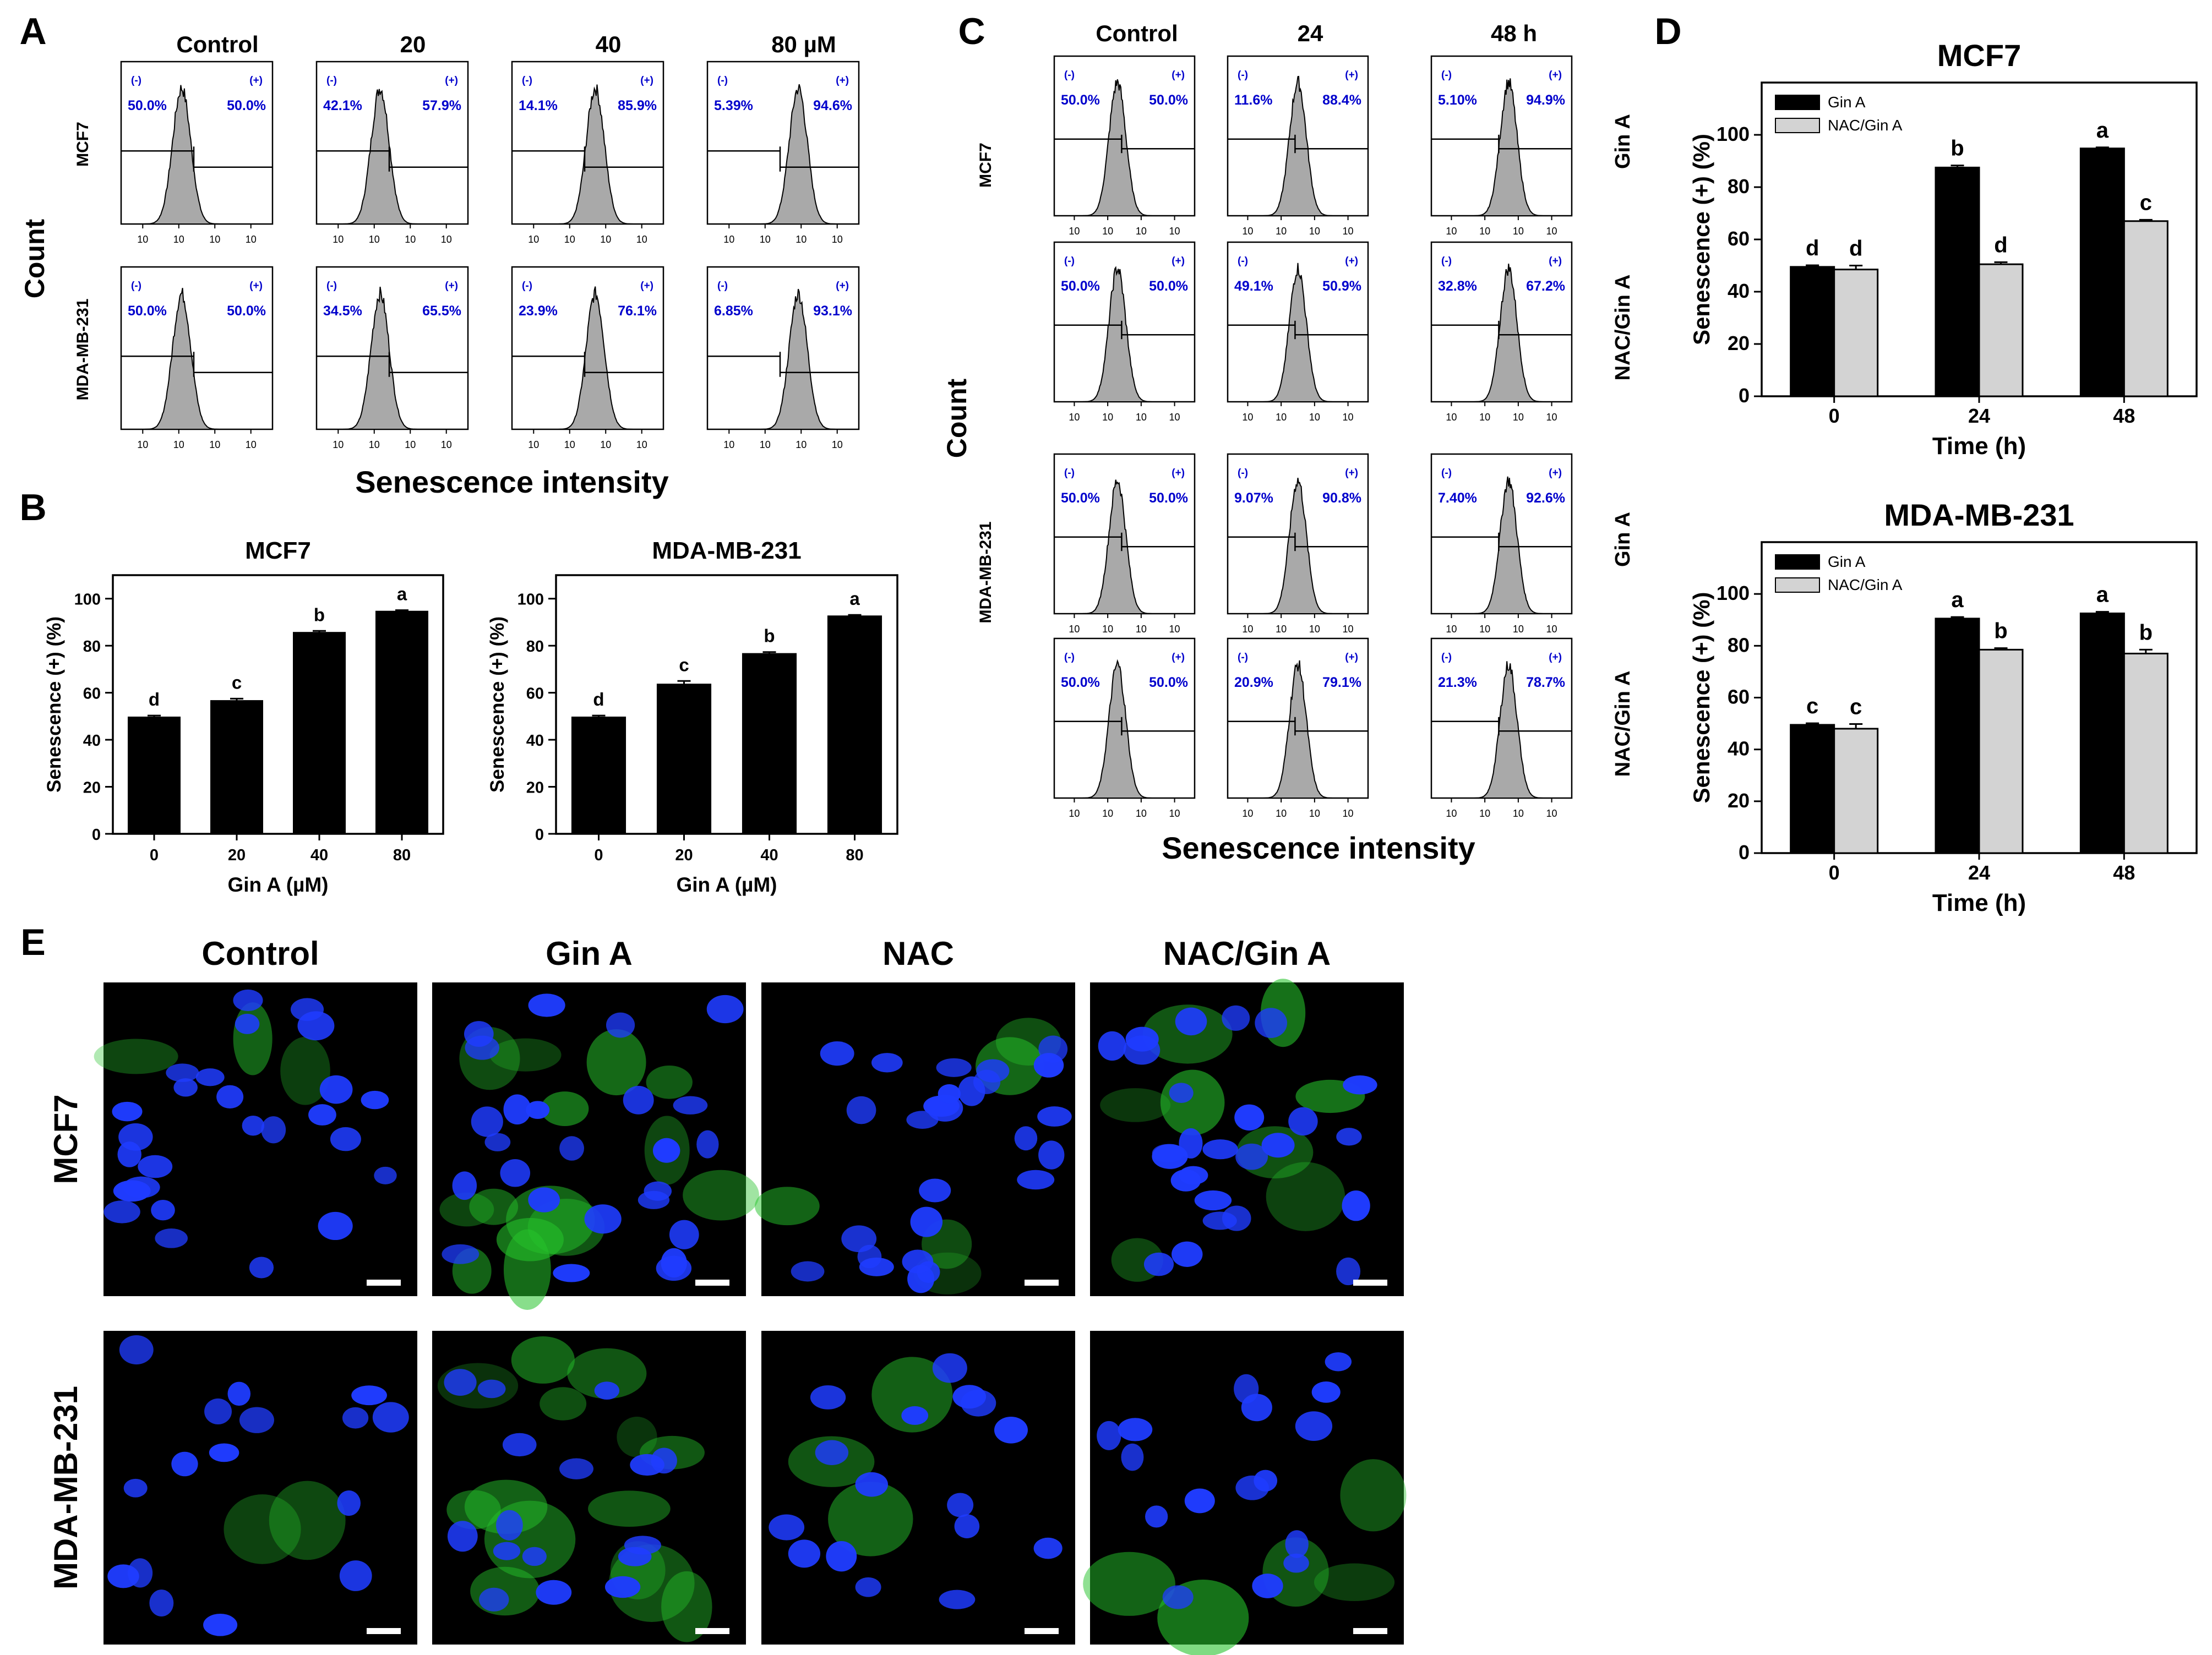  Describe the element at coordinates (1623, 328) in the screenshot. I see `panel-c-row-treatment: NAC/Gin A` at that location.